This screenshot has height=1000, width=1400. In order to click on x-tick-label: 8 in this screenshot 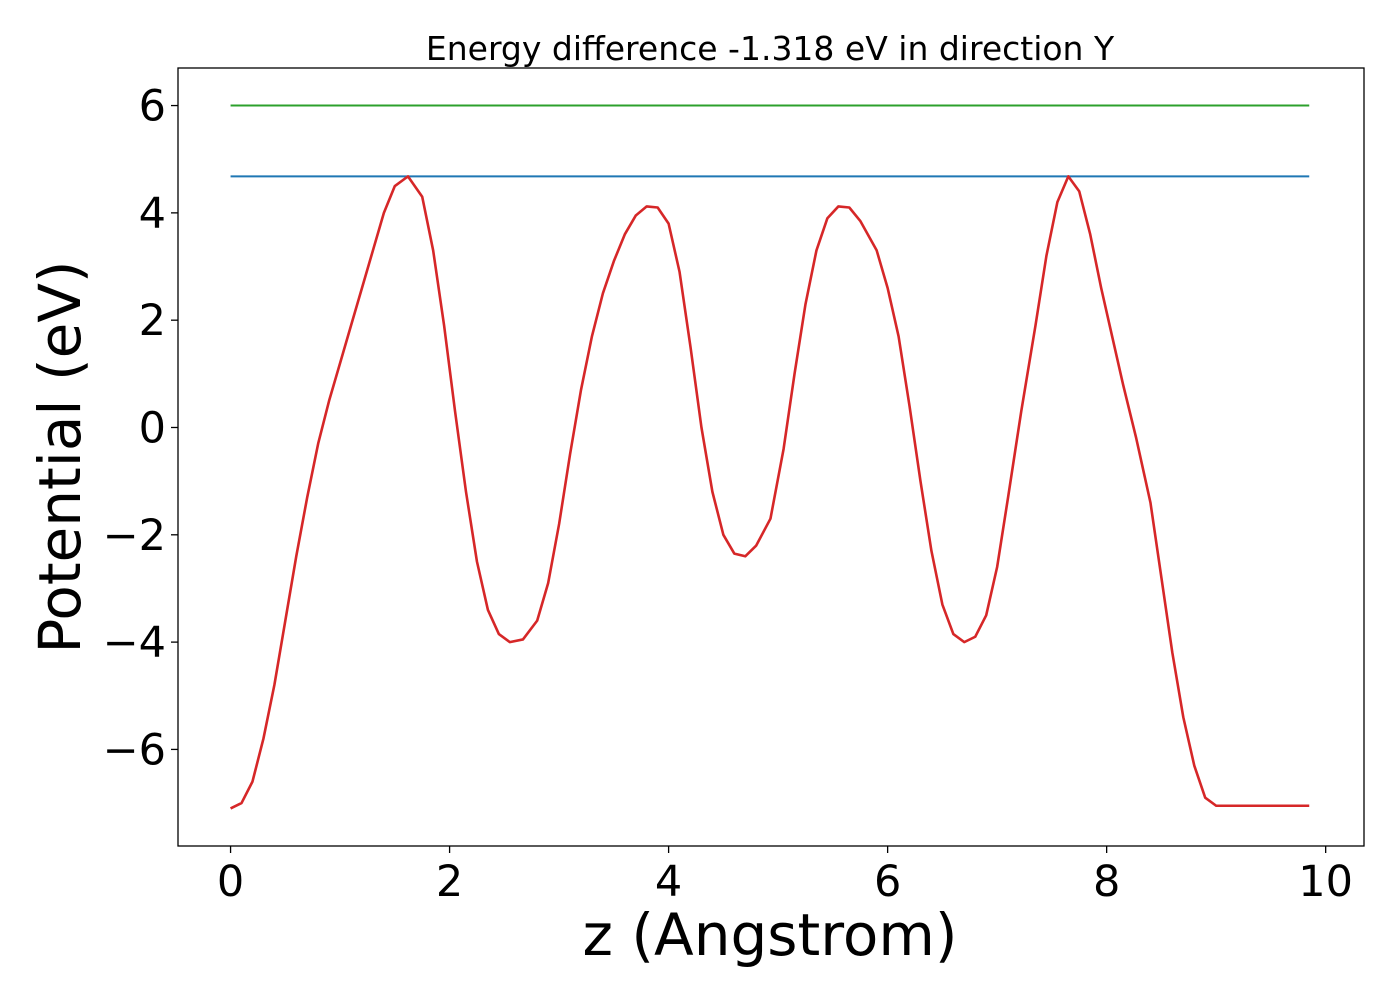, I will do `click(1106, 882)`.